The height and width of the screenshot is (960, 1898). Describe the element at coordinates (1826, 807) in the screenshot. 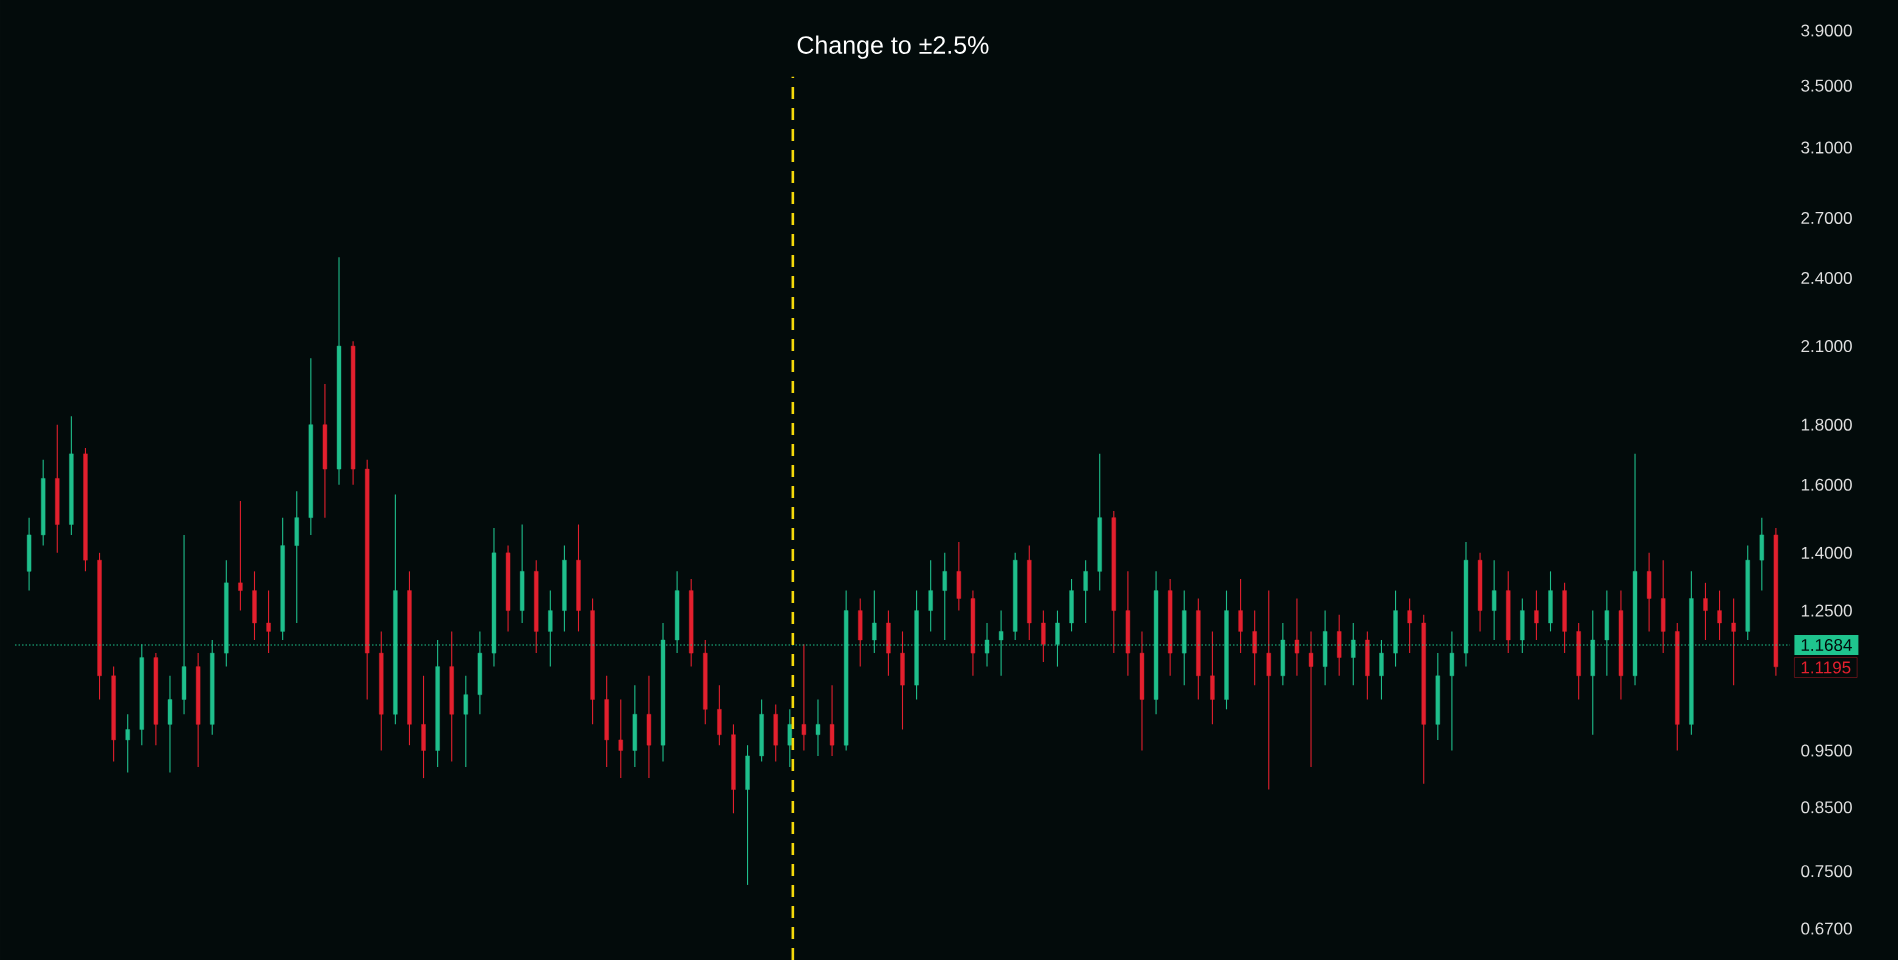

I see `y-tick-label: 0.8500` at that location.